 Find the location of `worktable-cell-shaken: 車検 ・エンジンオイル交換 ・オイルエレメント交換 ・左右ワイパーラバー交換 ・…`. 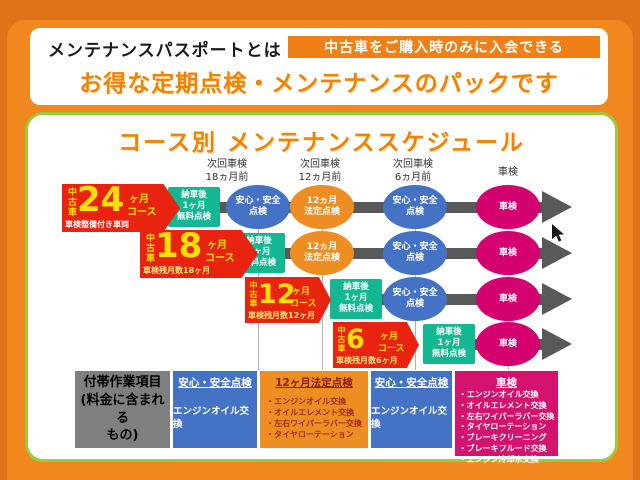

worktable-cell-shaken: 車検 ・エンジンオイル交換 ・オイルエレメント交換 ・左右ワイパーラバー交換 ・… is located at coordinates (506, 417).